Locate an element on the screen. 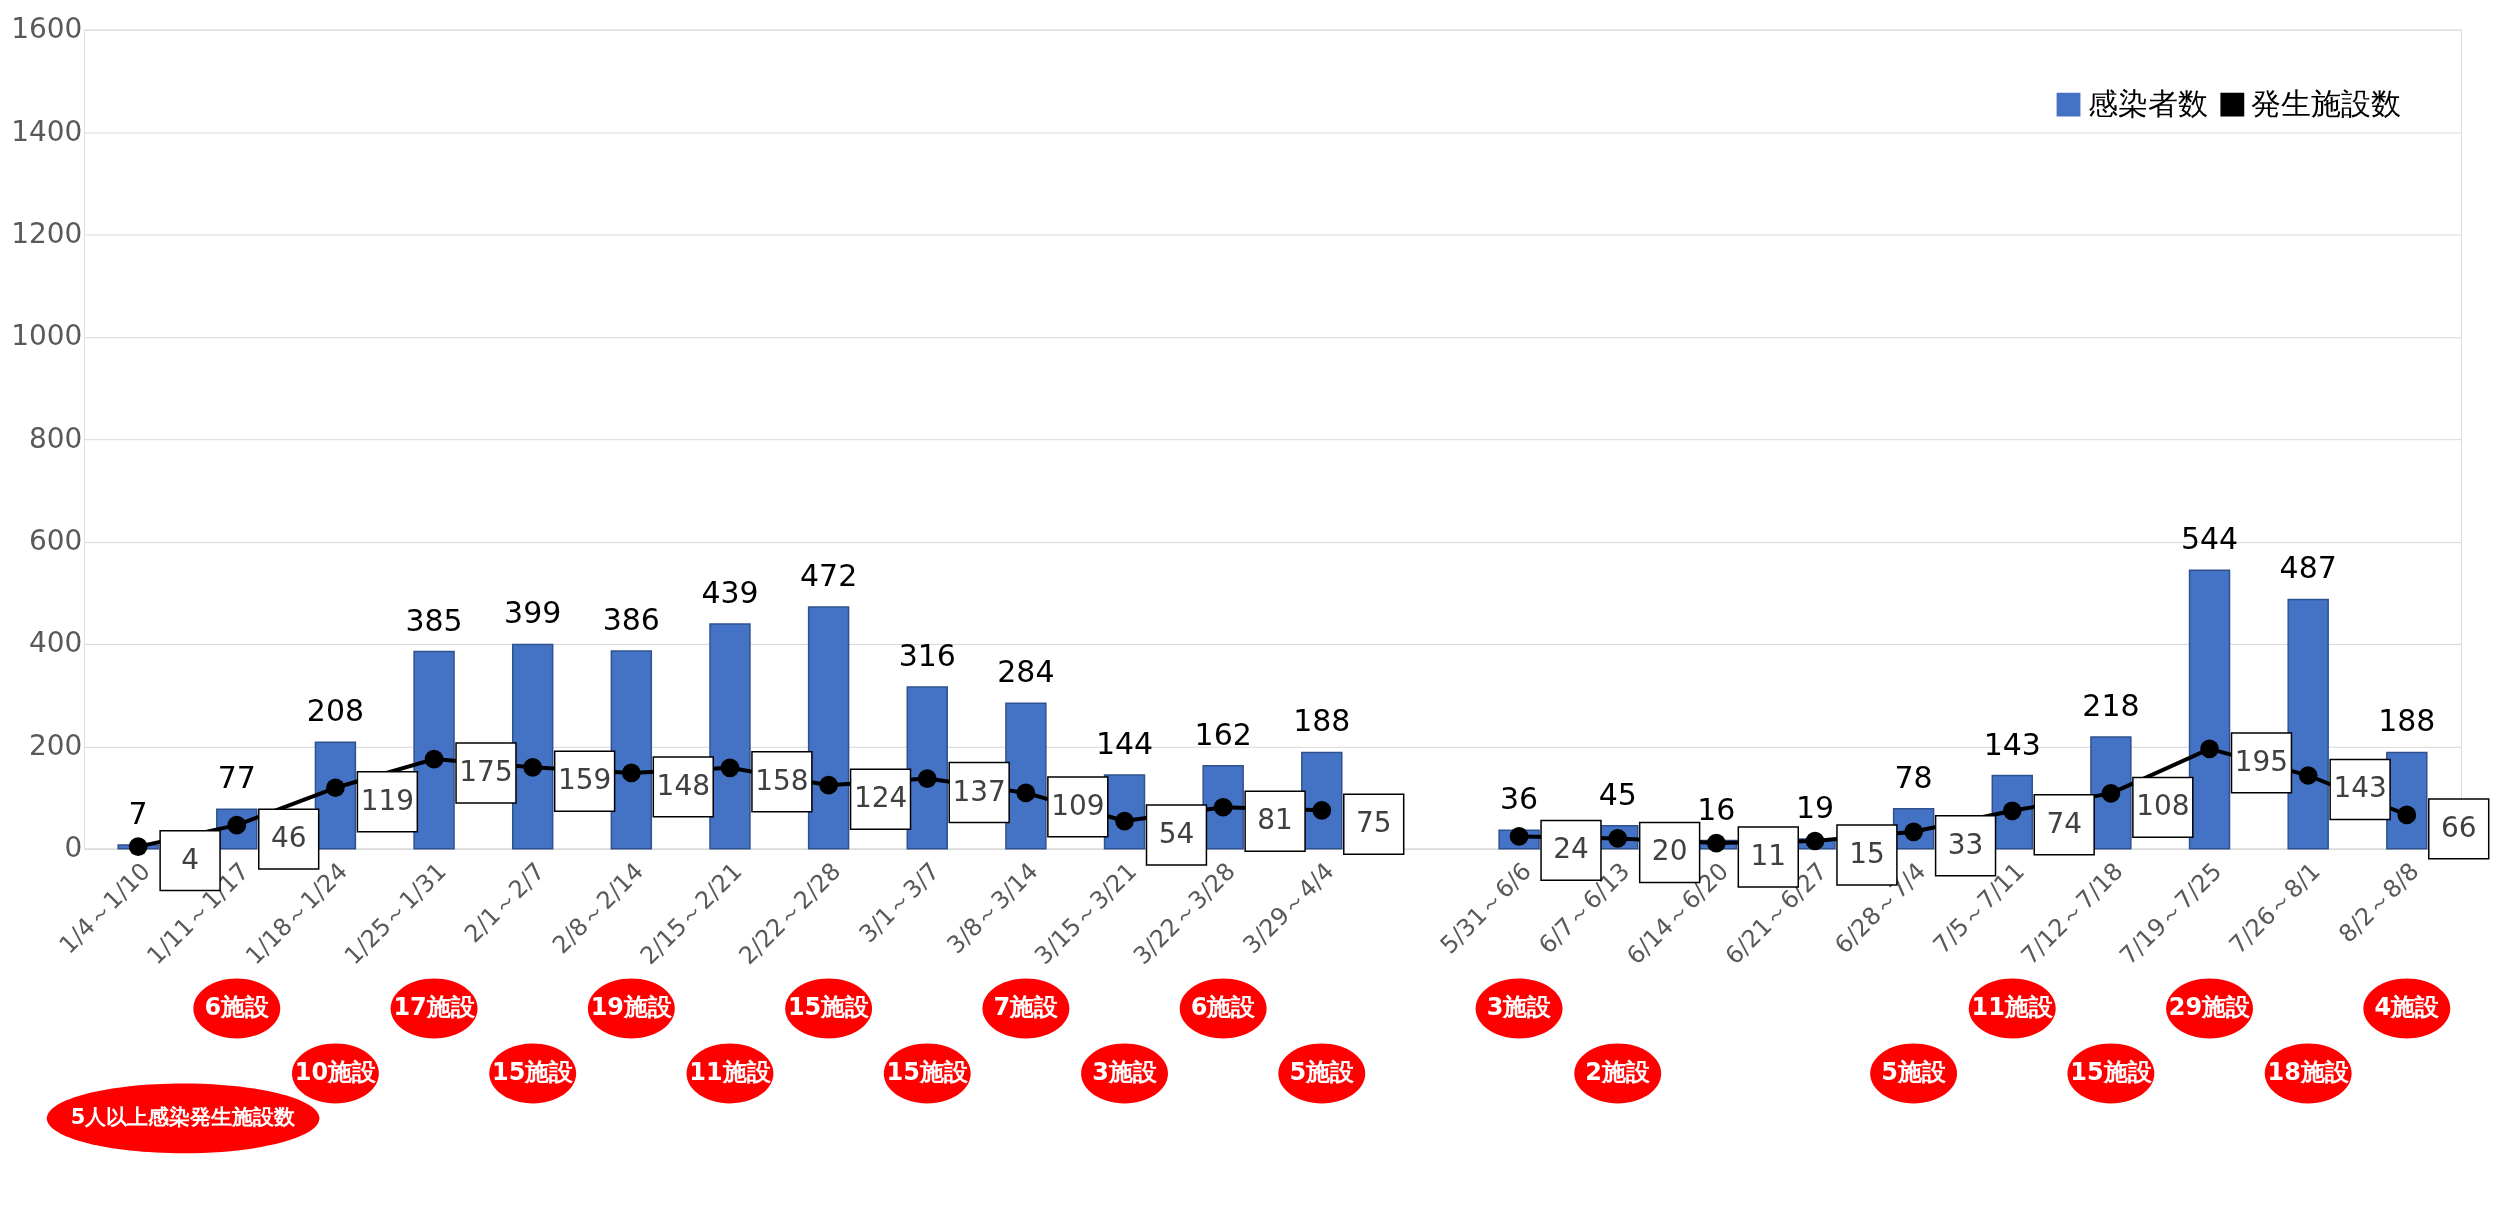 Image resolution: width=2512 pixels, height=1227 pixels. data-label: 46 is located at coordinates (288, 838).